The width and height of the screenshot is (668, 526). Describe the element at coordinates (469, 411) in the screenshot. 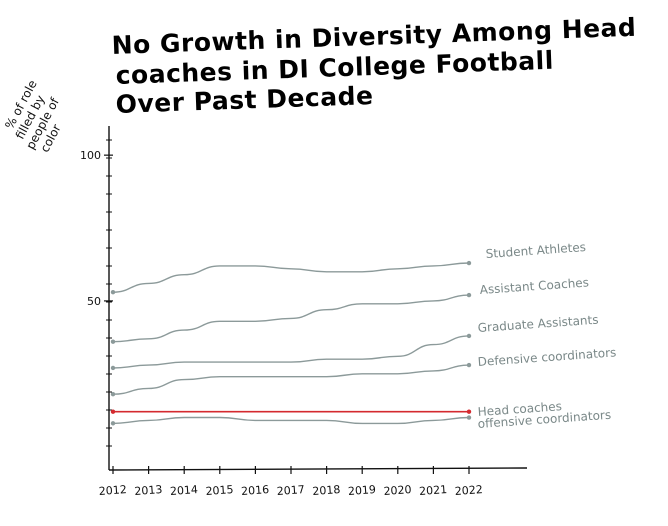

I see `series-end-point-head-coaches` at that location.